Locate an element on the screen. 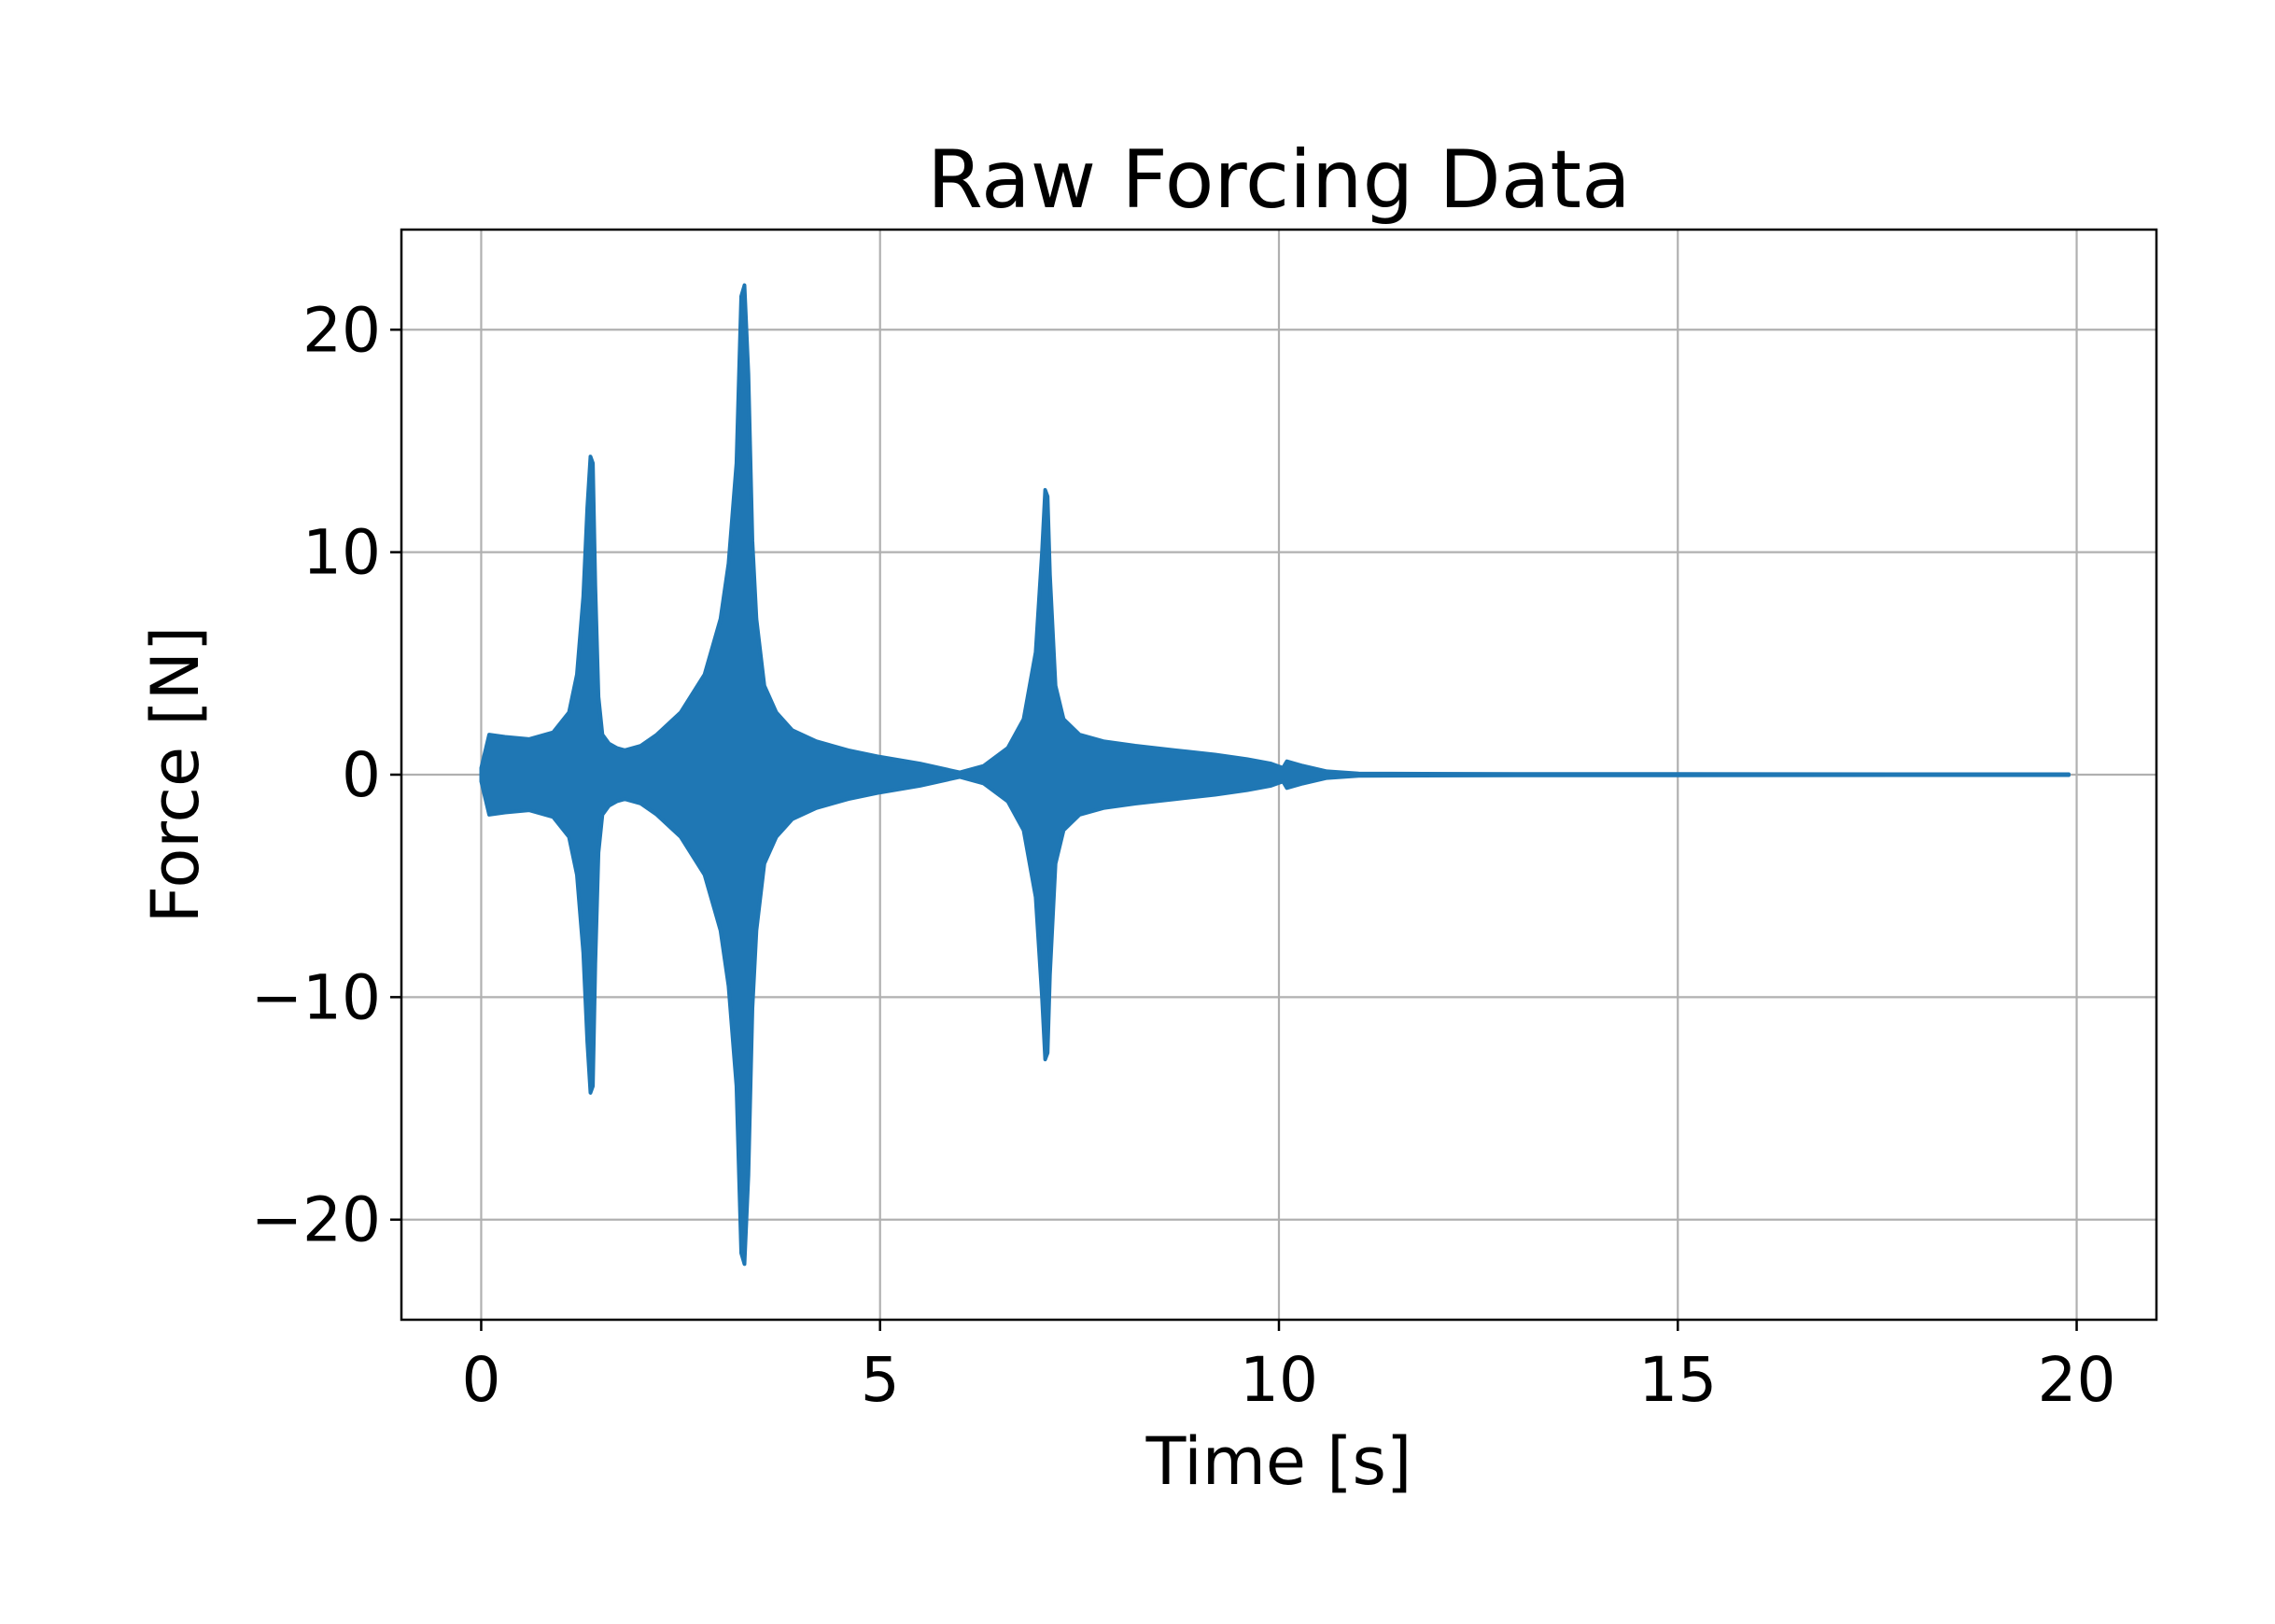 The height and width of the screenshot is (1624, 2275). chart-title: Raw Forcing Data is located at coordinates (1279, 180).